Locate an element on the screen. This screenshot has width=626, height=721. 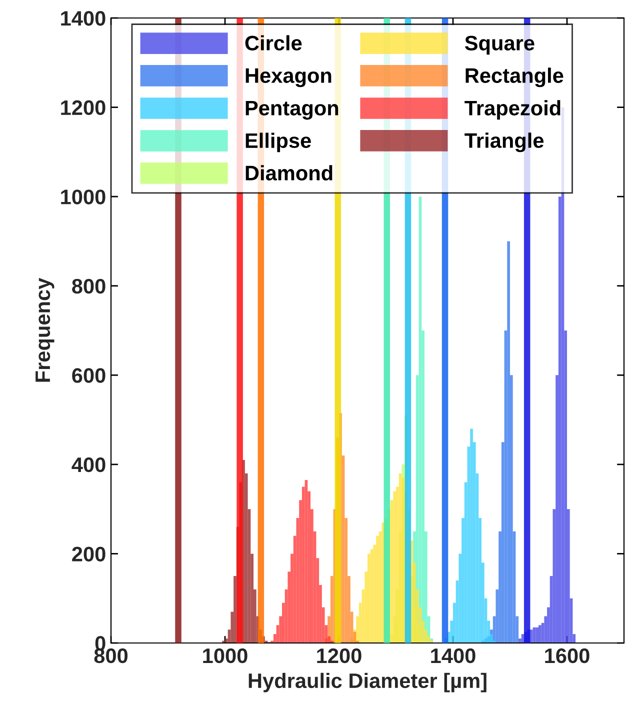
legend-label: Trapezoid is located at coordinates (512, 110).